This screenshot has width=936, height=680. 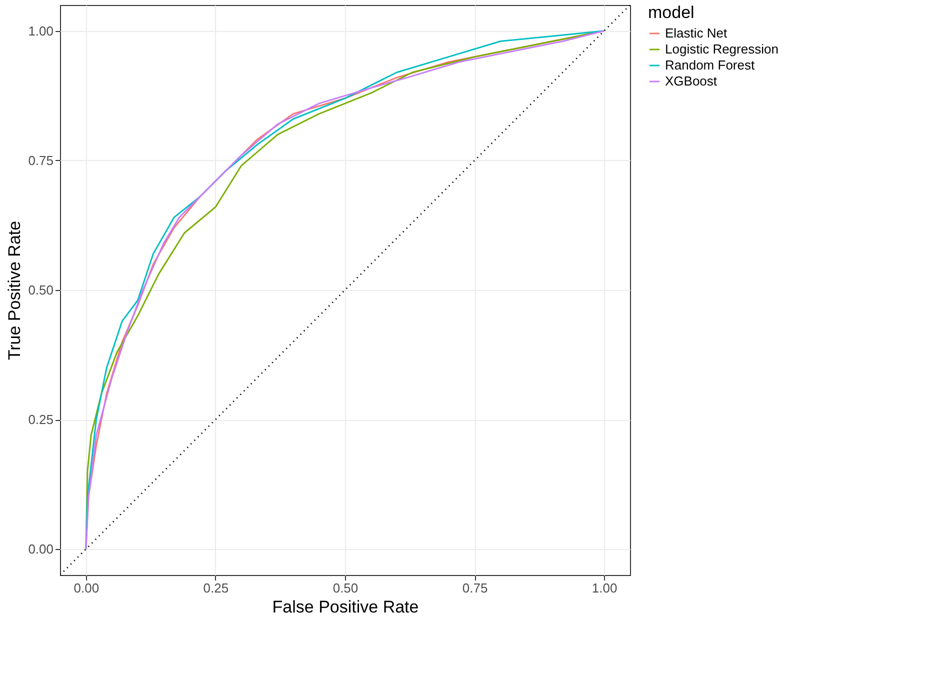 What do you see at coordinates (216, 588) in the screenshot?
I see `x-tick-label: 0.25` at bounding box center [216, 588].